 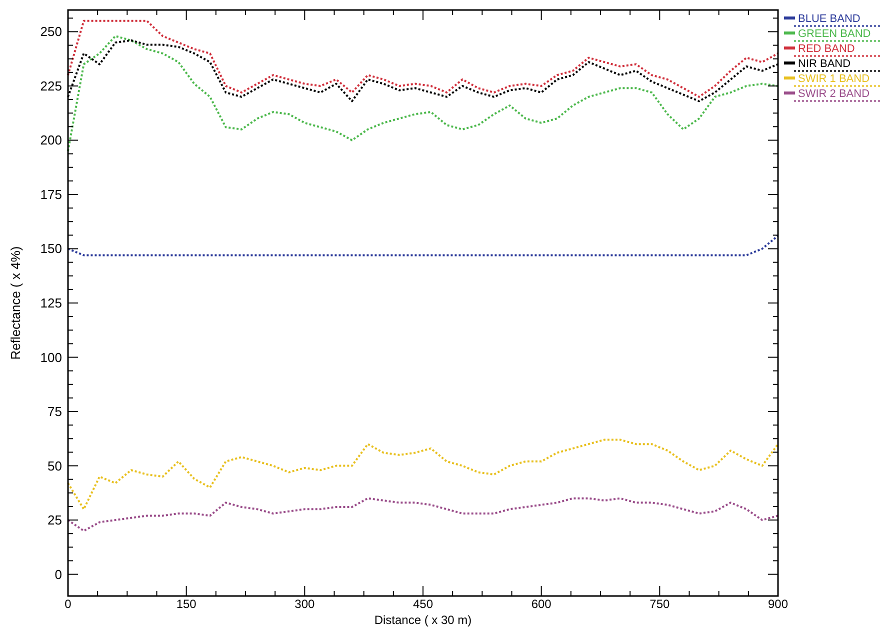 I want to click on y-tick-label: 25, so click(x=55, y=520).